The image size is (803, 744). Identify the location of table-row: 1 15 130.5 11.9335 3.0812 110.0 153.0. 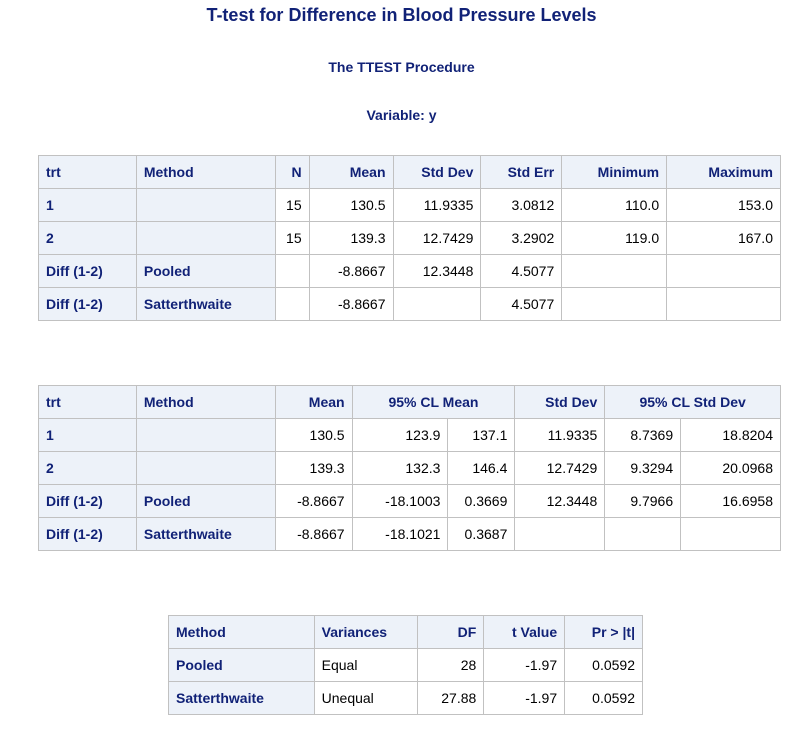
(409, 205).